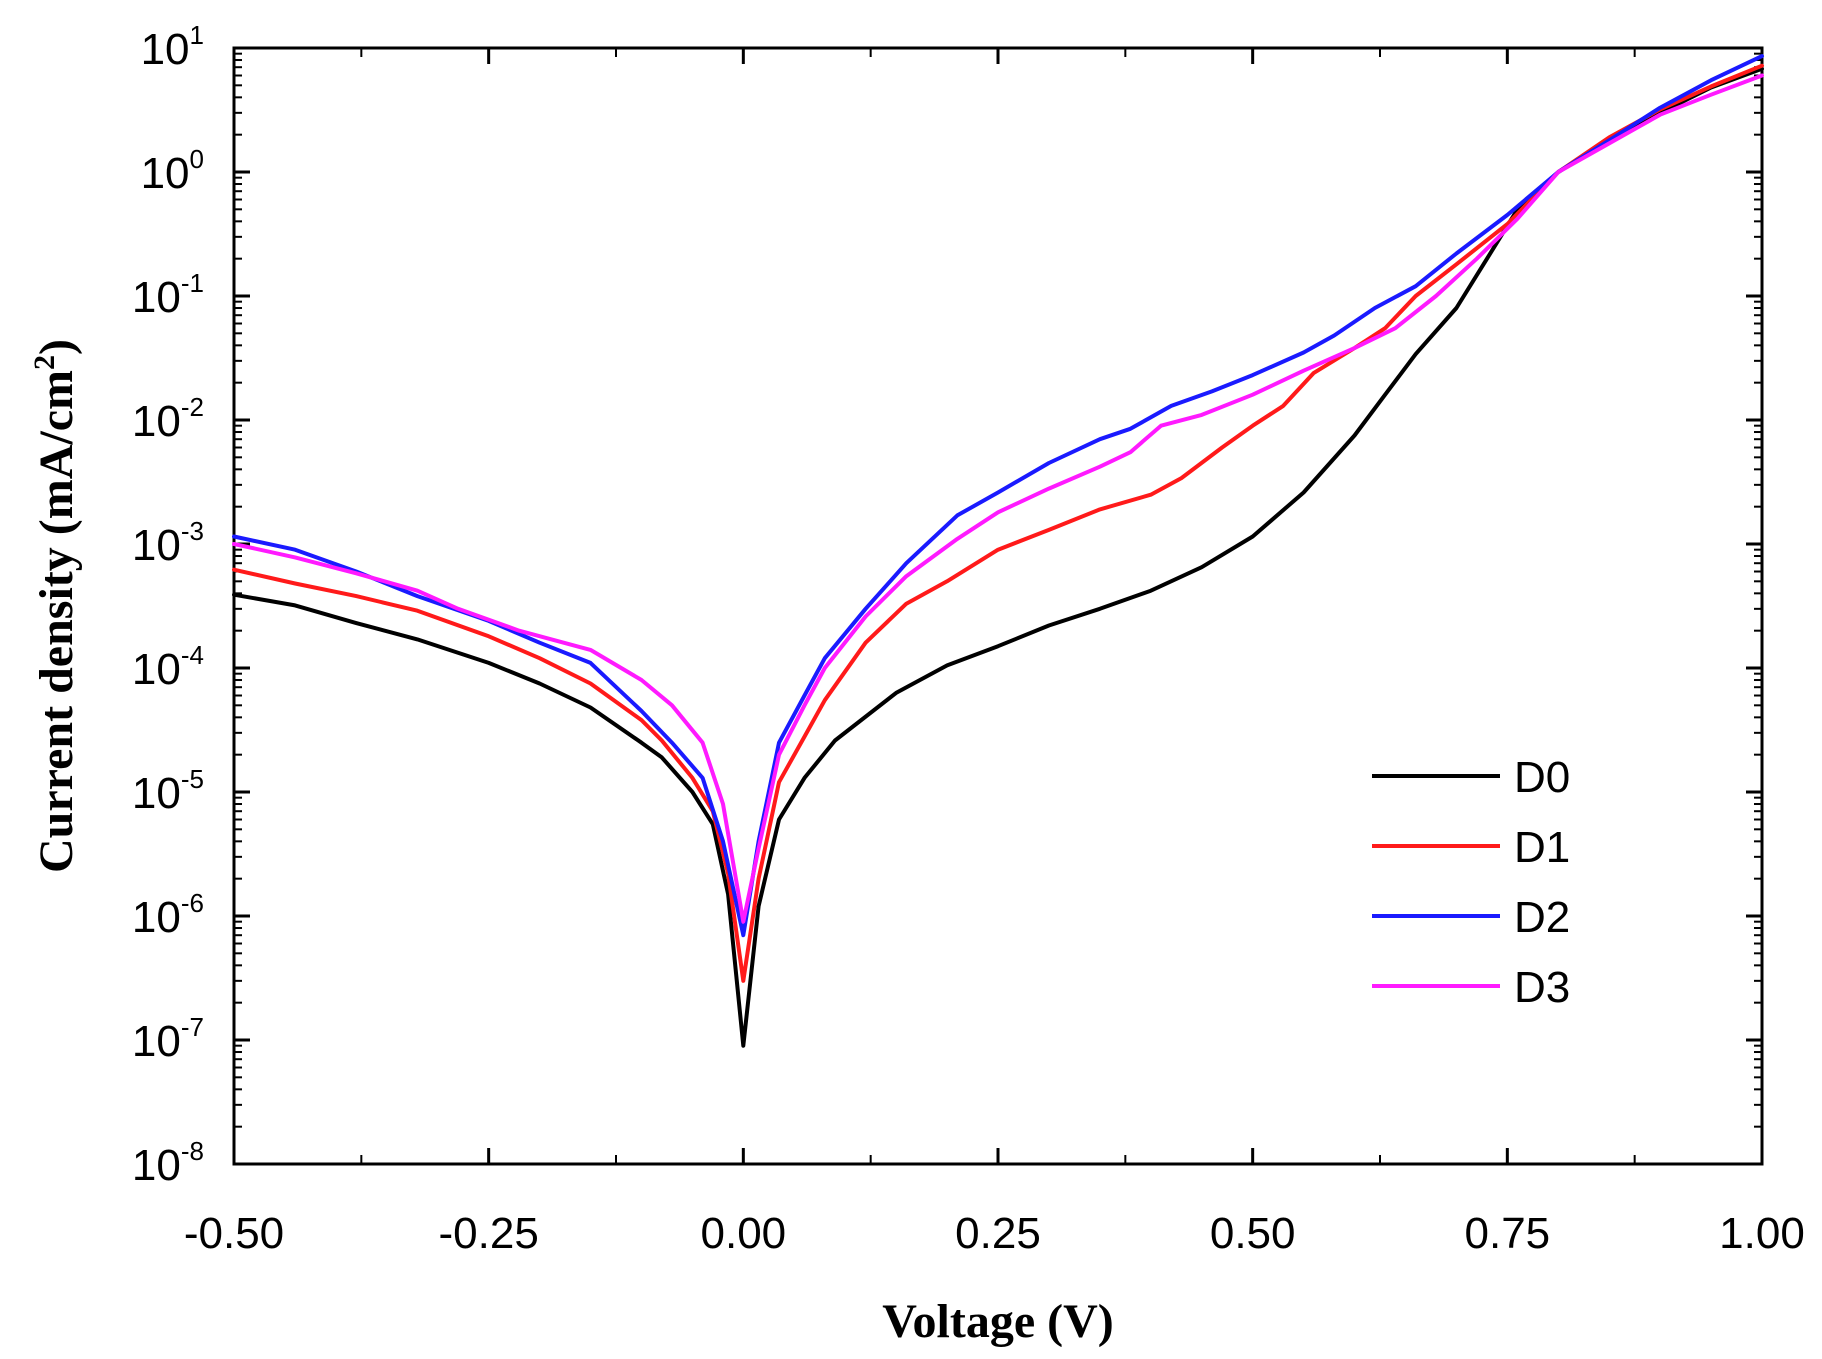  I want to click on y-tick-label: 10⁻³, so click(168, 543).